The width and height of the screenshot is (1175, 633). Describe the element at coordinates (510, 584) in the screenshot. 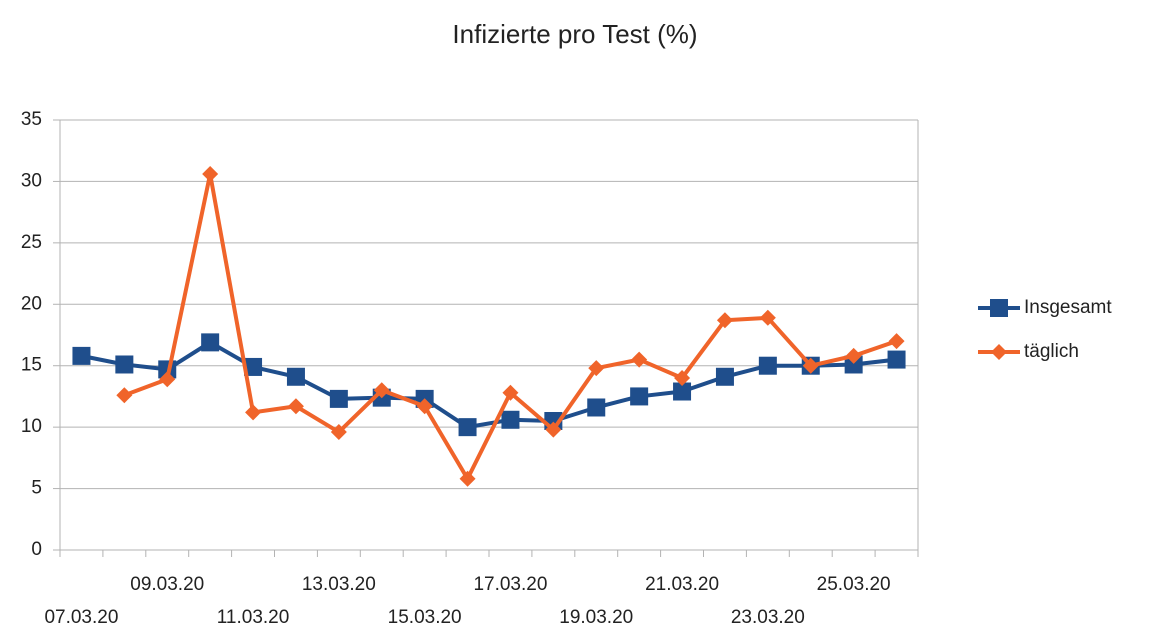

I see `x-tick-label: 17.03.20` at that location.